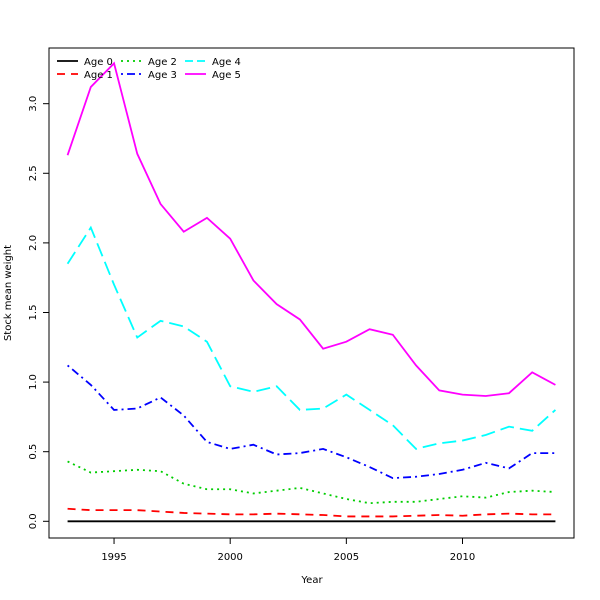 The width and height of the screenshot is (600, 600). What do you see at coordinates (162, 62) in the screenshot?
I see `legend-label: Age 2` at bounding box center [162, 62].